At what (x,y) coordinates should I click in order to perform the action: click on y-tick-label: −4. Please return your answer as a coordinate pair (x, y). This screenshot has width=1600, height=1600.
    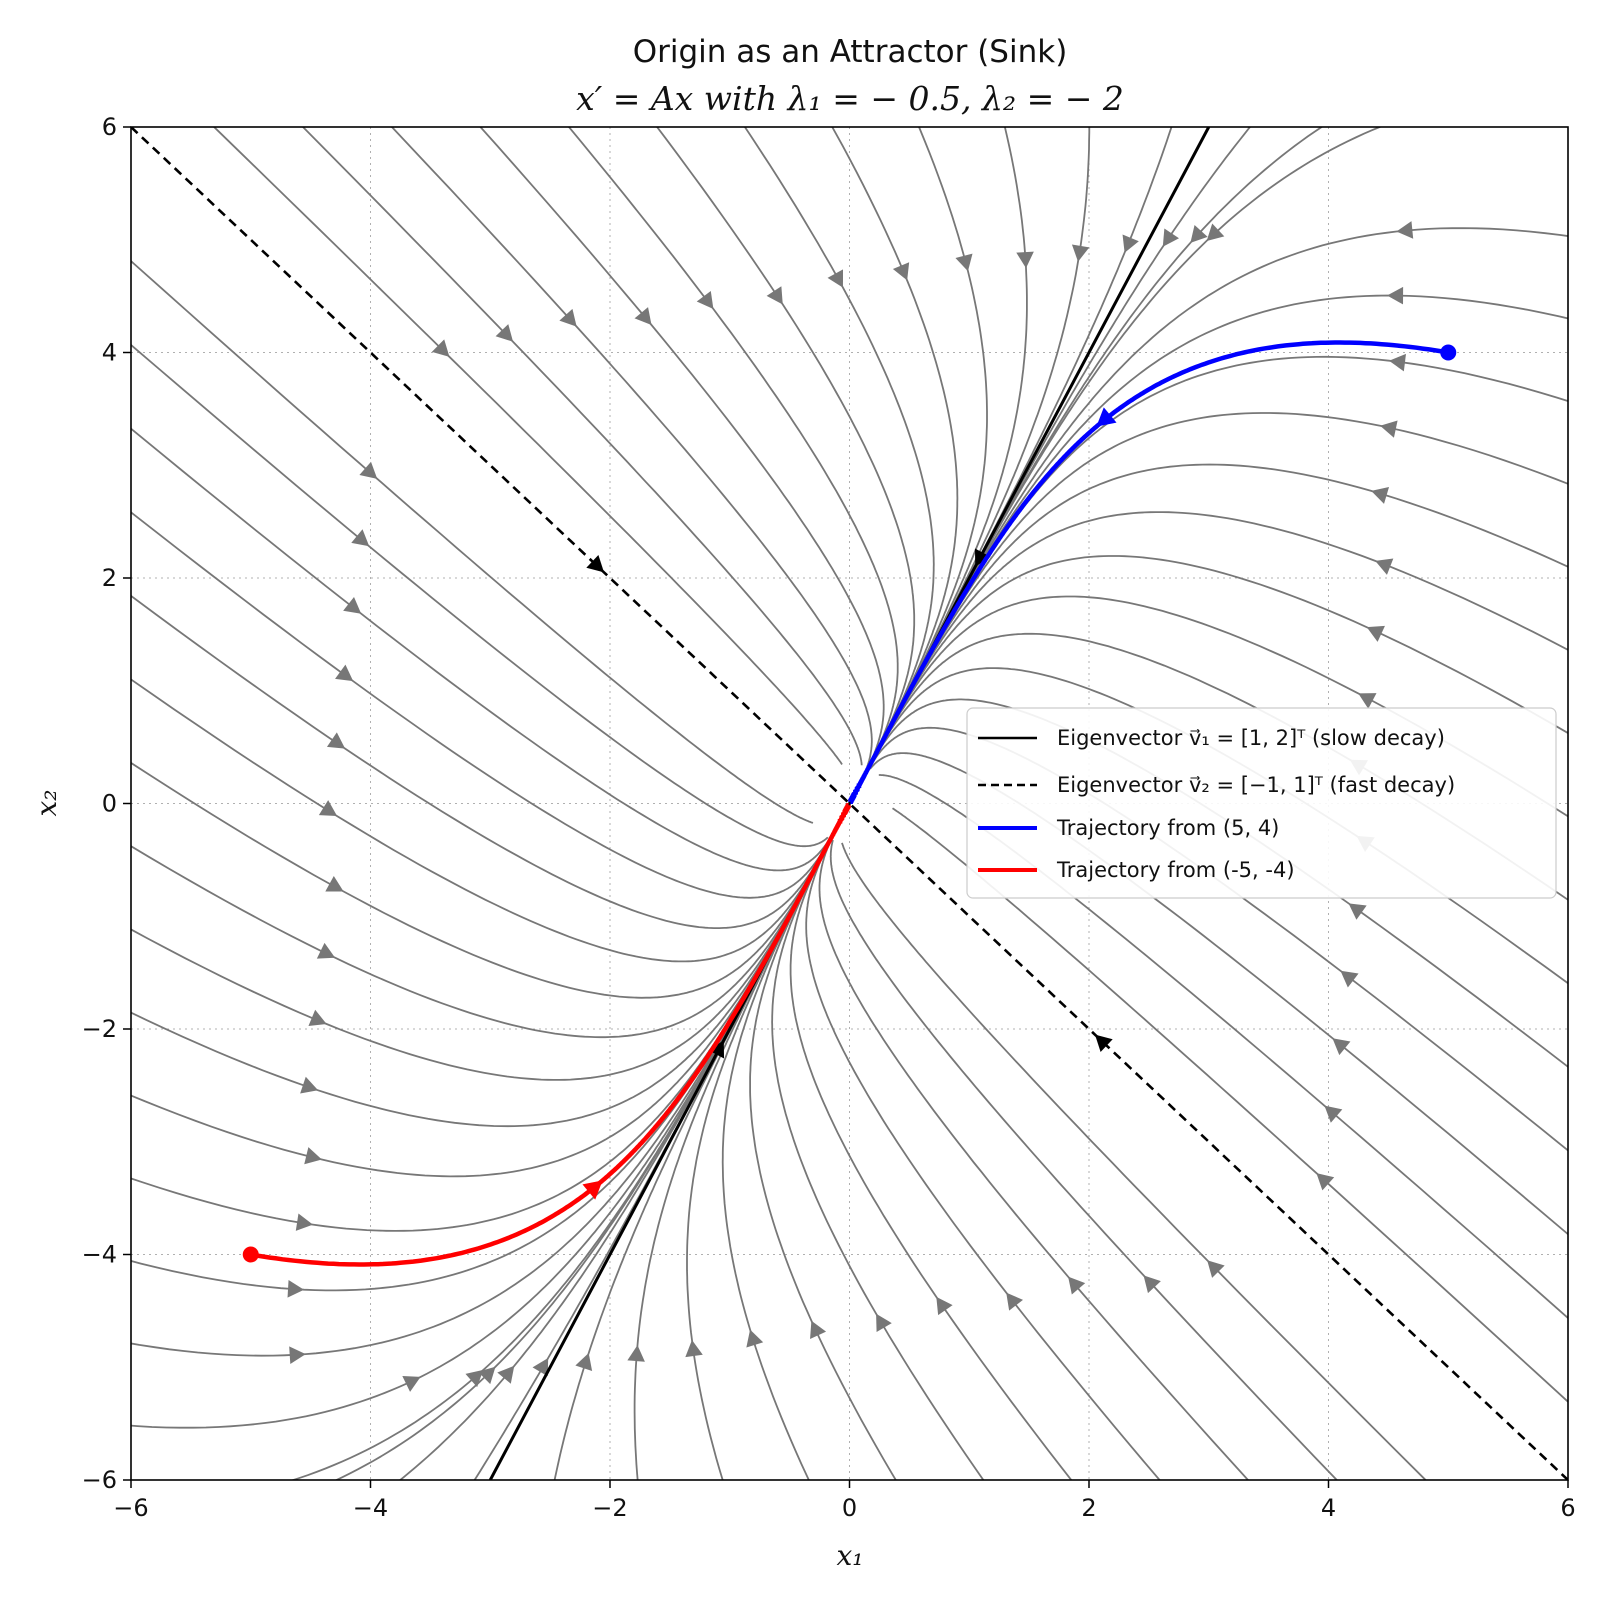
    Looking at the image, I should click on (99, 1255).